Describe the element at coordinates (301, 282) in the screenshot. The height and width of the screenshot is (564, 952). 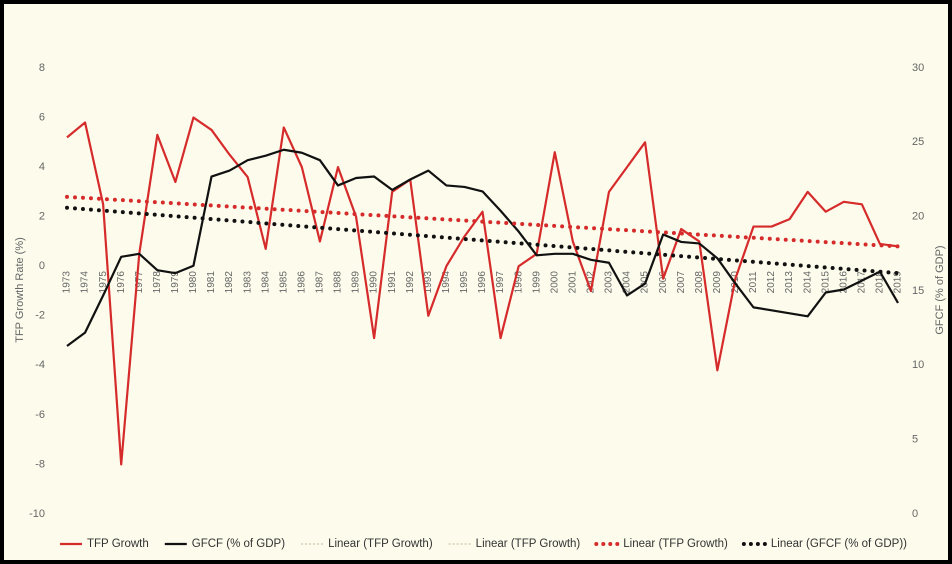
I see `x-tick-label: 1986` at that location.